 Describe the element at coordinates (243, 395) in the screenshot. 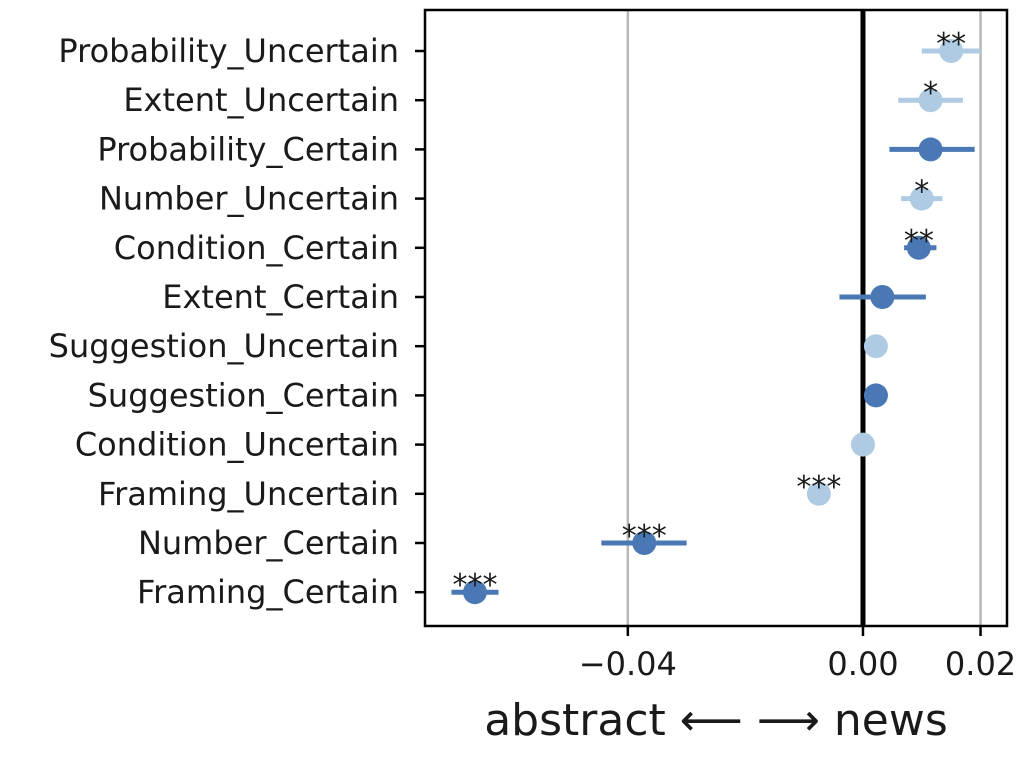

I see `y-tick-label: Suggestion_Certain` at that location.